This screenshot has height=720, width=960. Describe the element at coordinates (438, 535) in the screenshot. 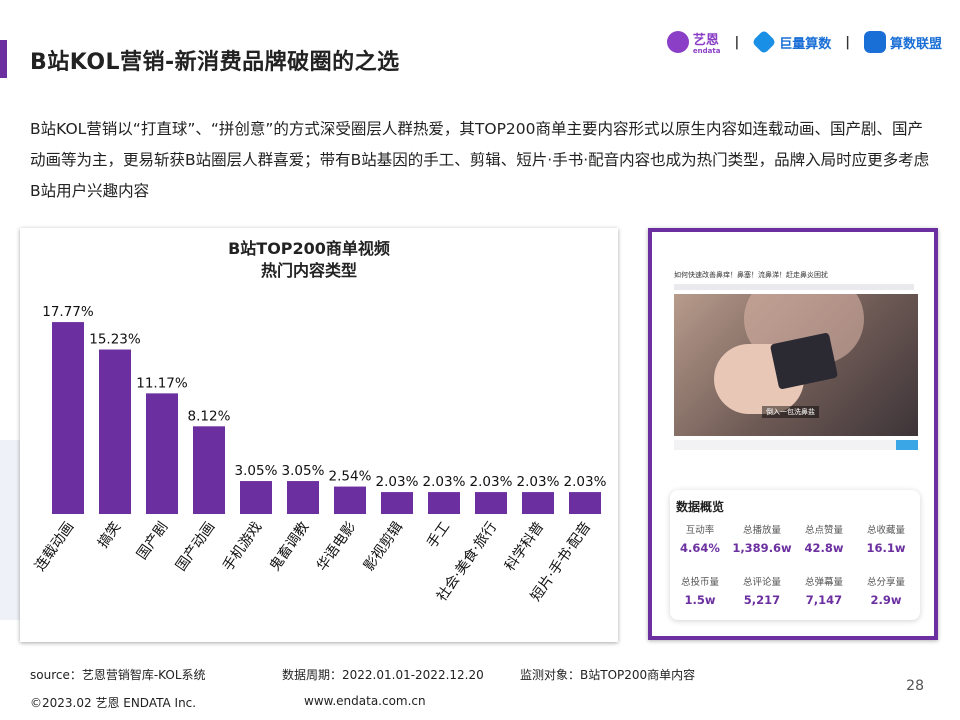

I see `category-label: 手工` at that location.